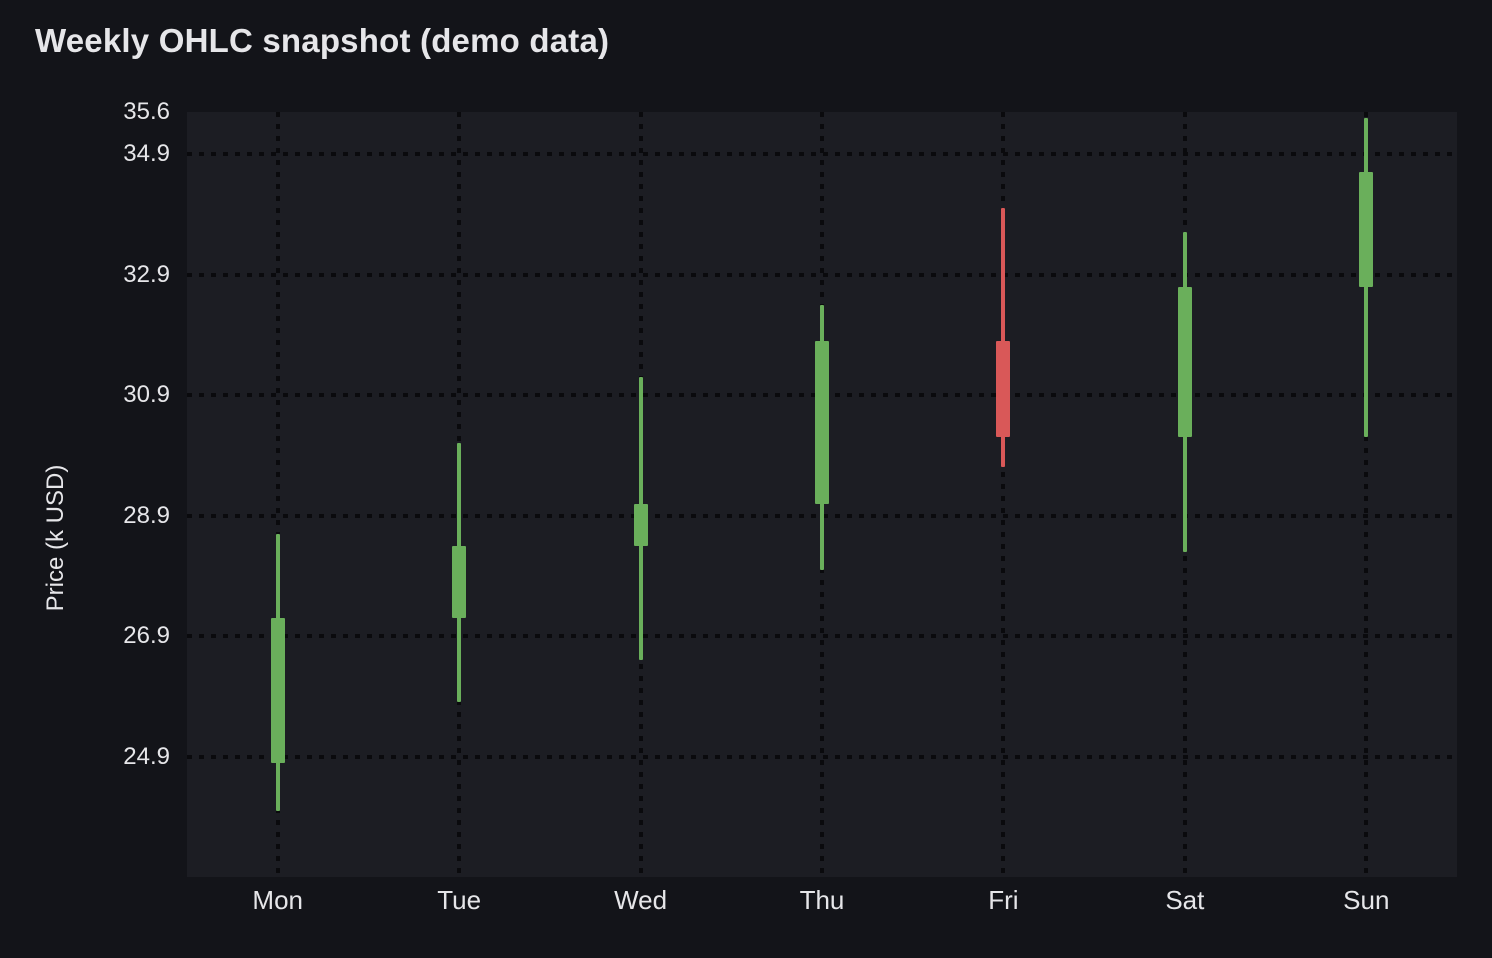 This screenshot has height=958, width=1492. I want to click on candle-body-mon, so click(277, 690).